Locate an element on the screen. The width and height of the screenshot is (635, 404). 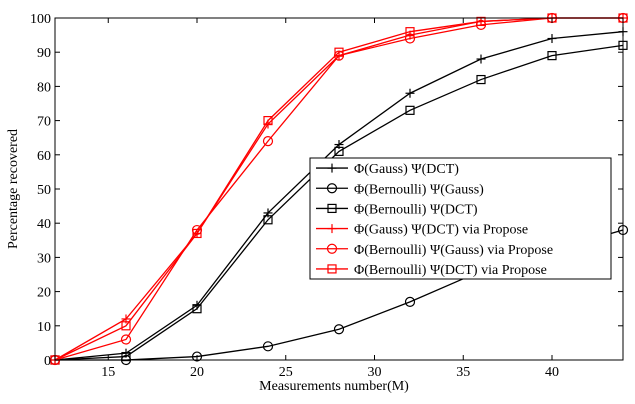
y-tick-label: 80 is located at coordinates (44, 87).